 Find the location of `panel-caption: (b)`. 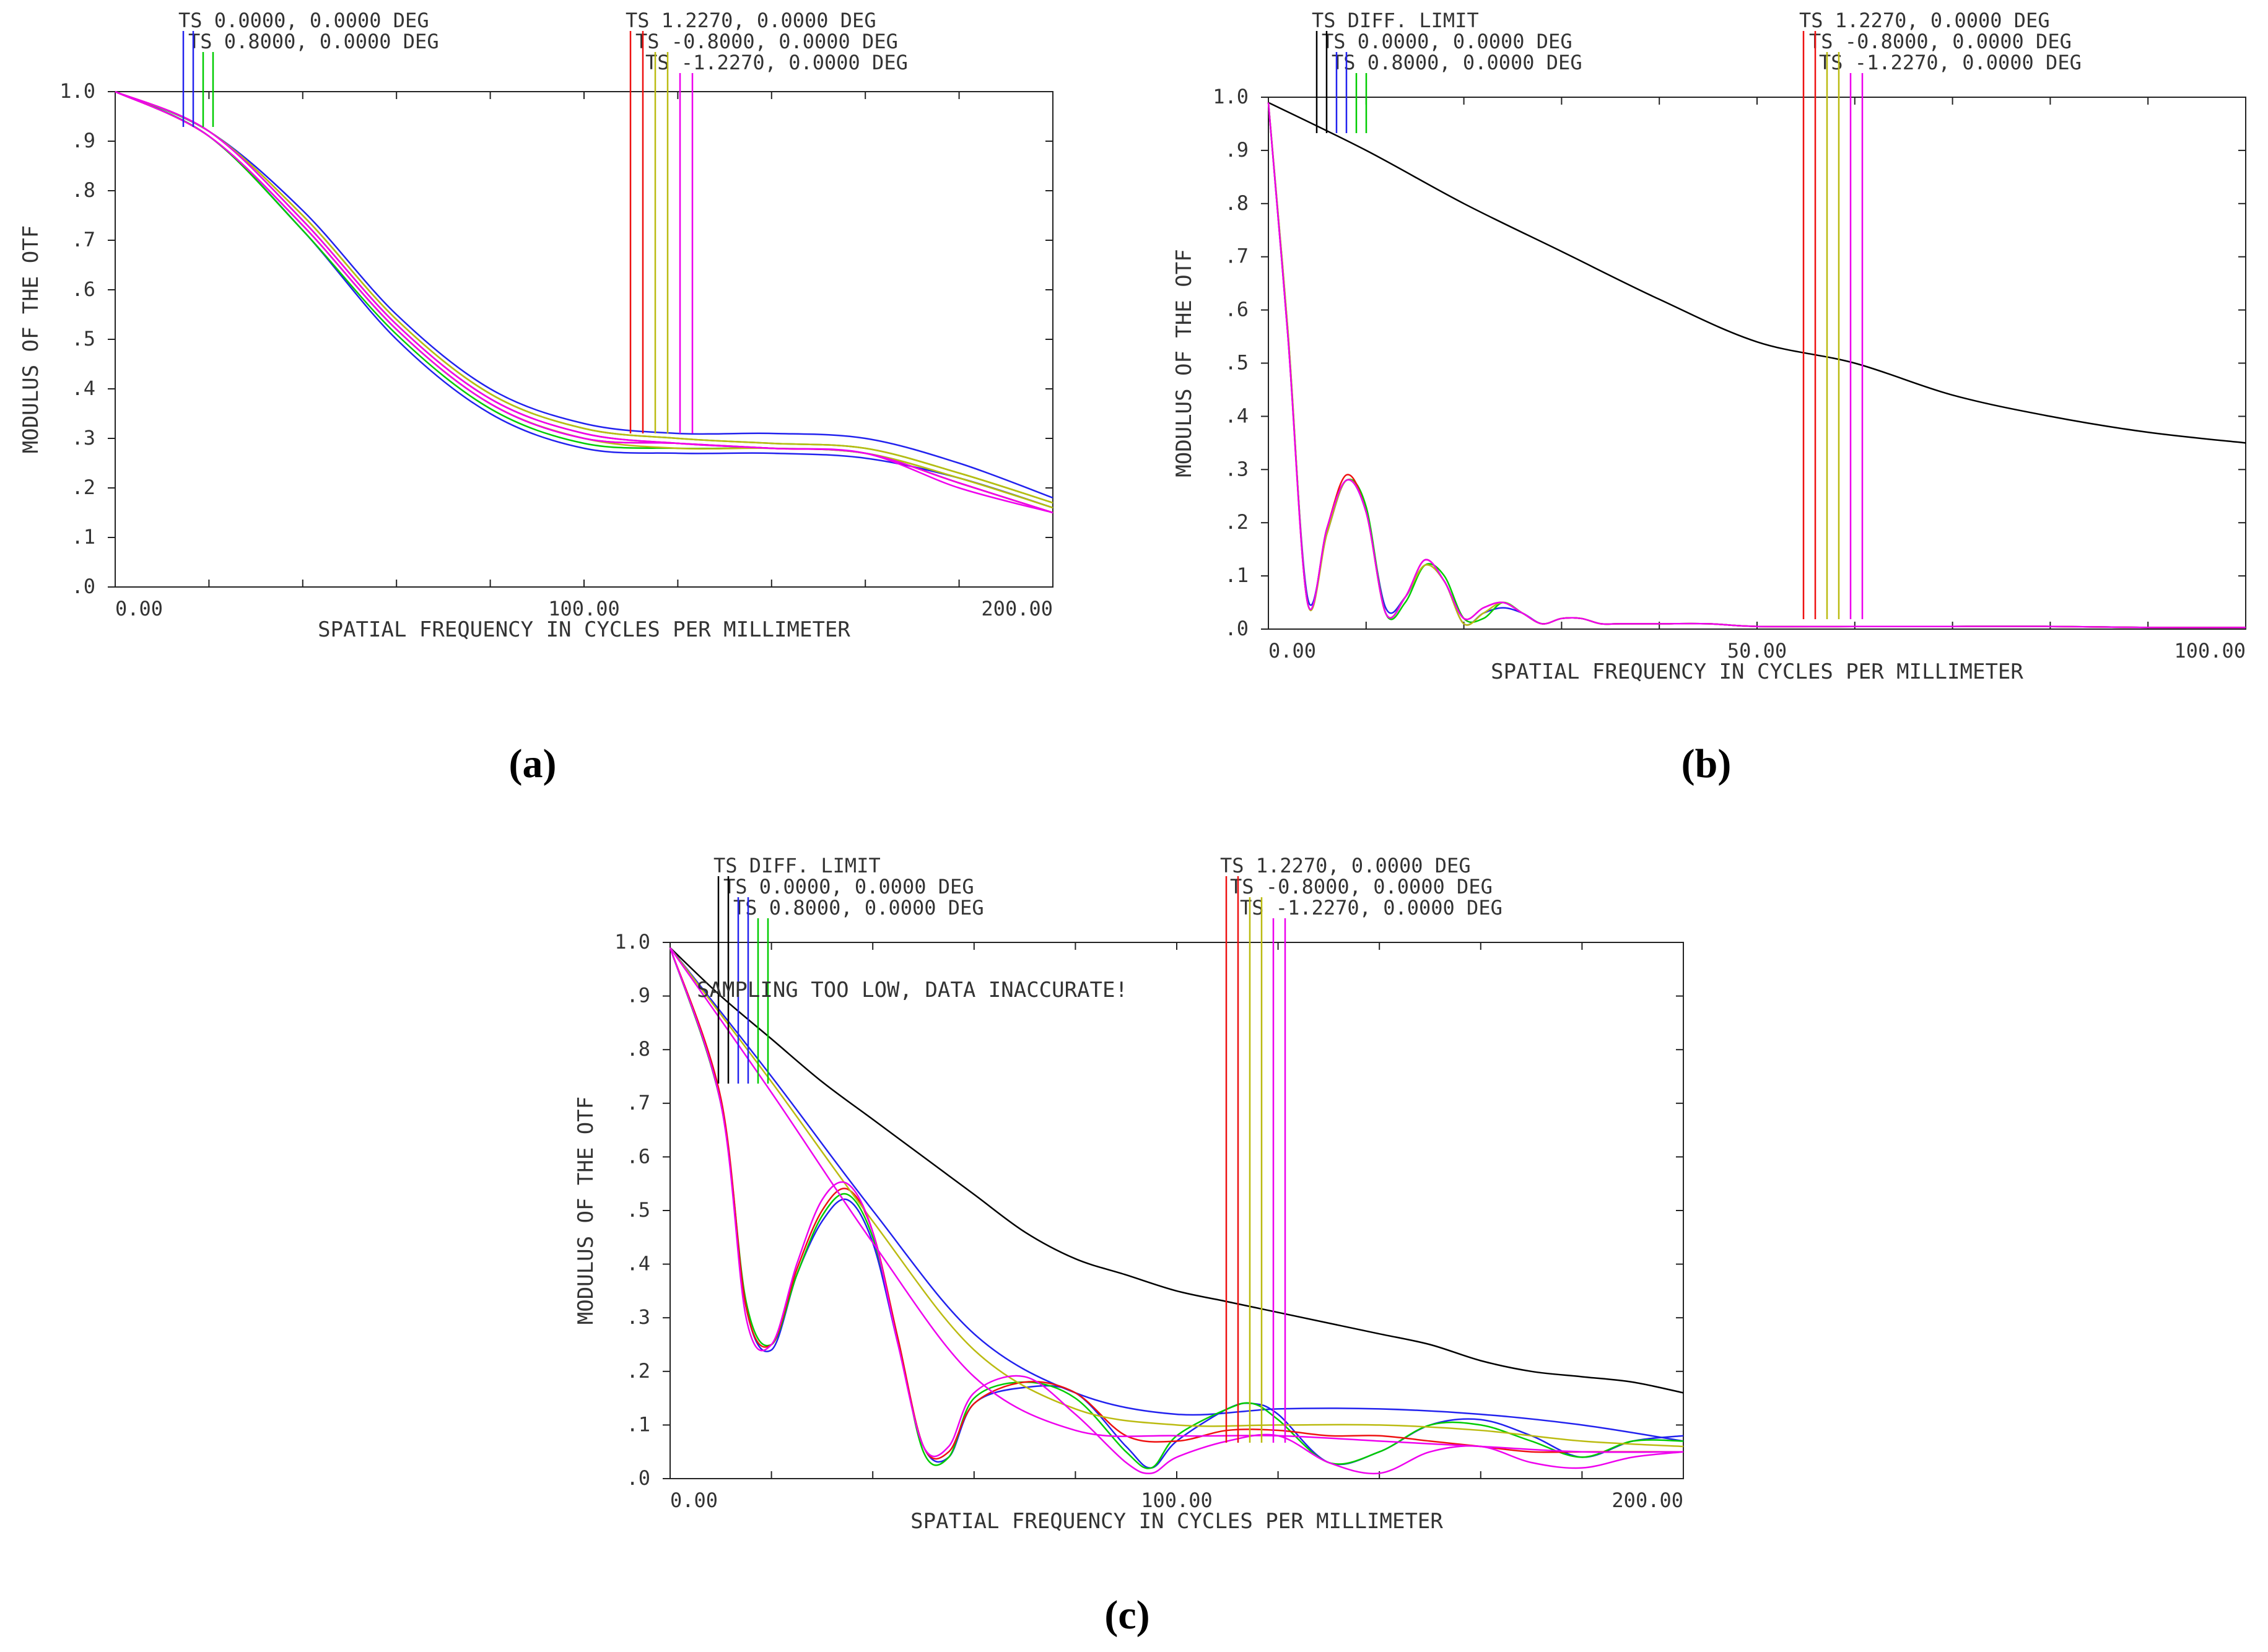

panel-caption: (b) is located at coordinates (1706, 763).